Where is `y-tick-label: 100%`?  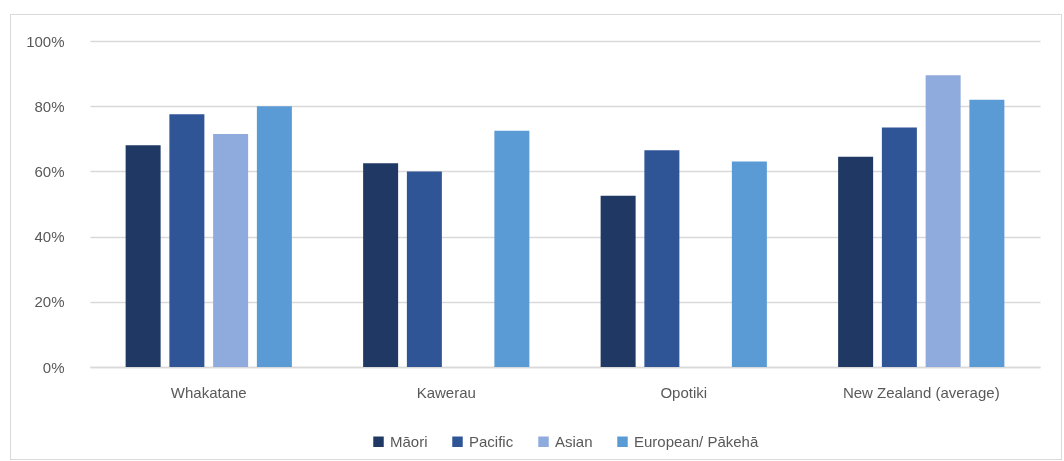
y-tick-label: 100% is located at coordinates (45, 41).